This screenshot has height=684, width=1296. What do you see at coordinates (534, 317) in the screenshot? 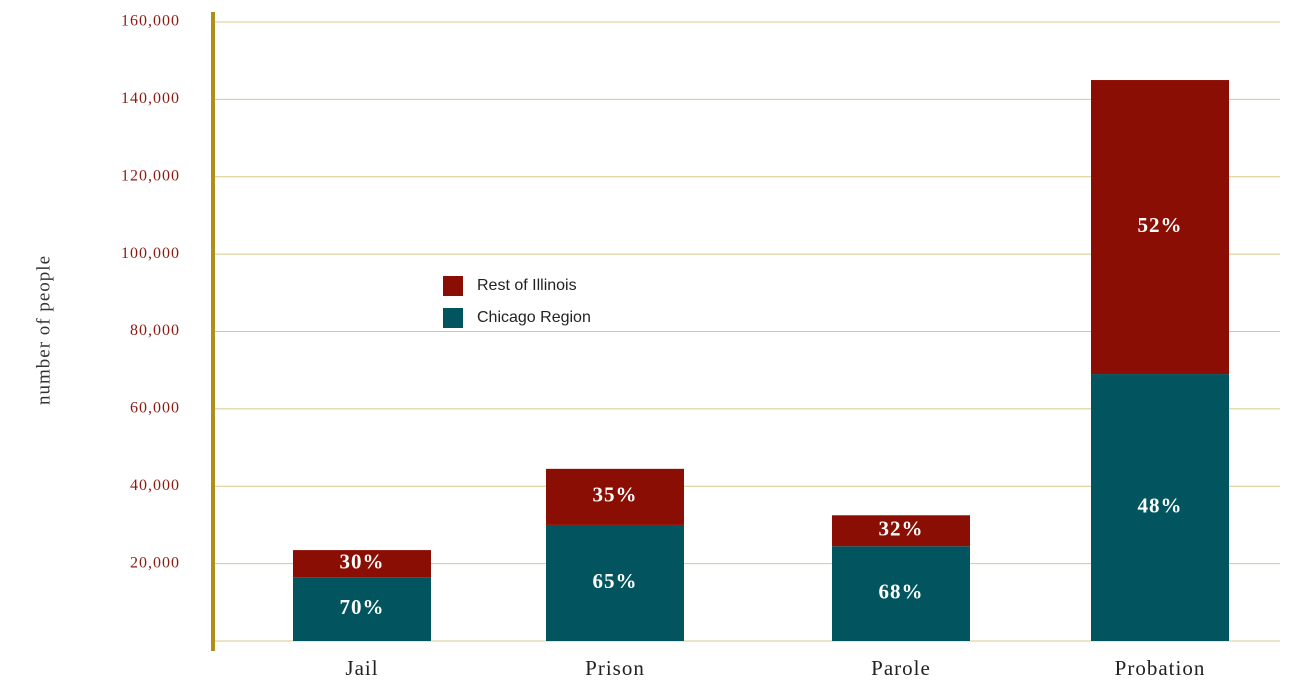
I see `legend-label: Chicago Region` at bounding box center [534, 317].